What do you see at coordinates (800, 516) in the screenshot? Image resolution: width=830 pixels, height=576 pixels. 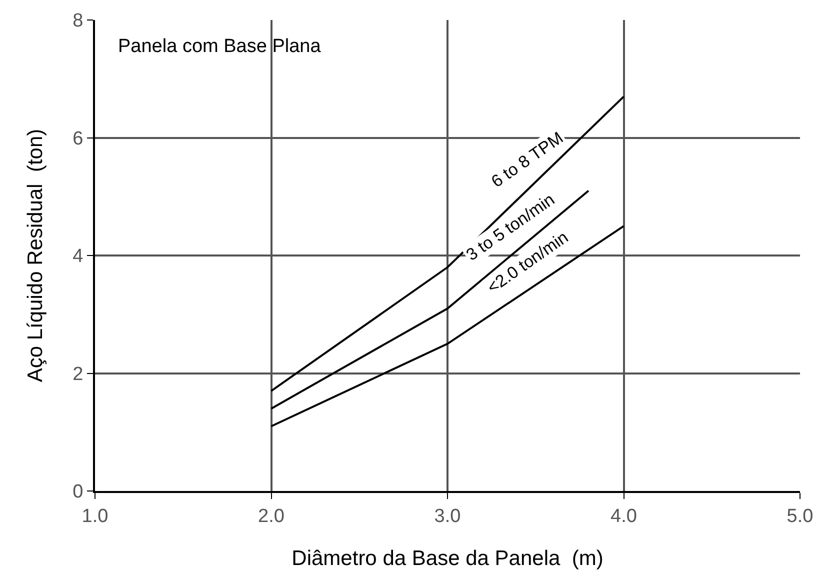 I see `x-tick-label: 5.0` at bounding box center [800, 516].